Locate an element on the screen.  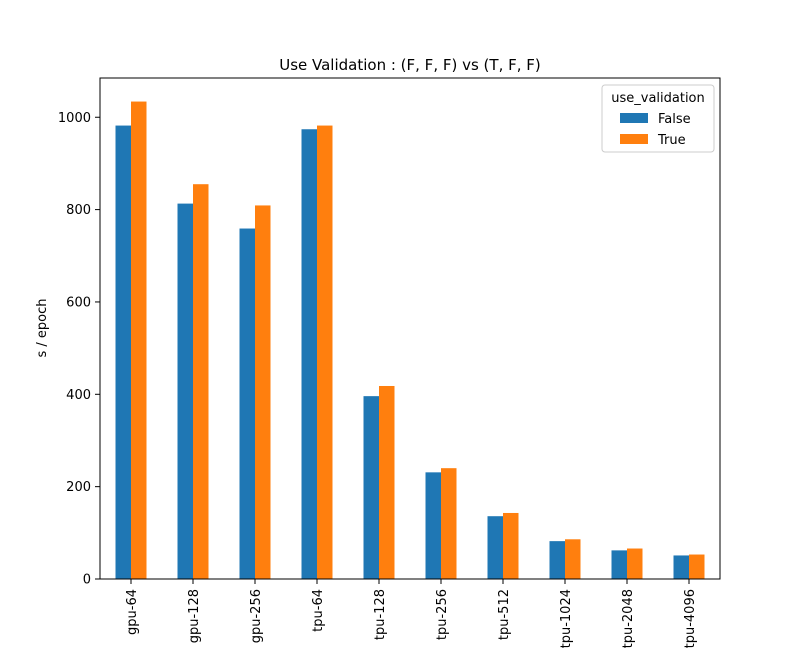
legend-label-false: False is located at coordinates (674, 119).